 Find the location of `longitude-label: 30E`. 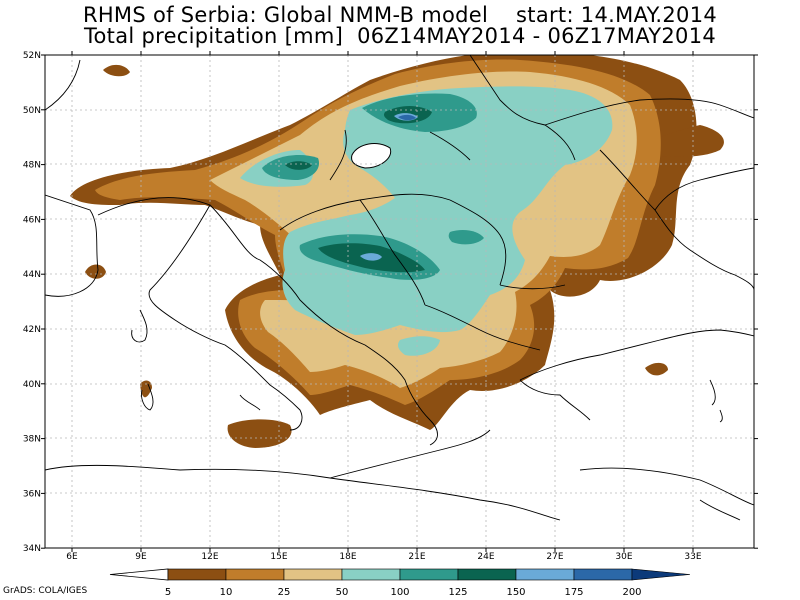

longitude-label: 30E is located at coordinates (623, 557).